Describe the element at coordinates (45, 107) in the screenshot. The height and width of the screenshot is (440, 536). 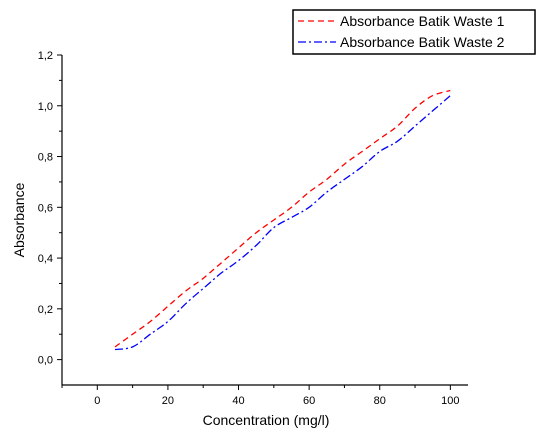
I see `y-tick-label: 1,0` at that location.